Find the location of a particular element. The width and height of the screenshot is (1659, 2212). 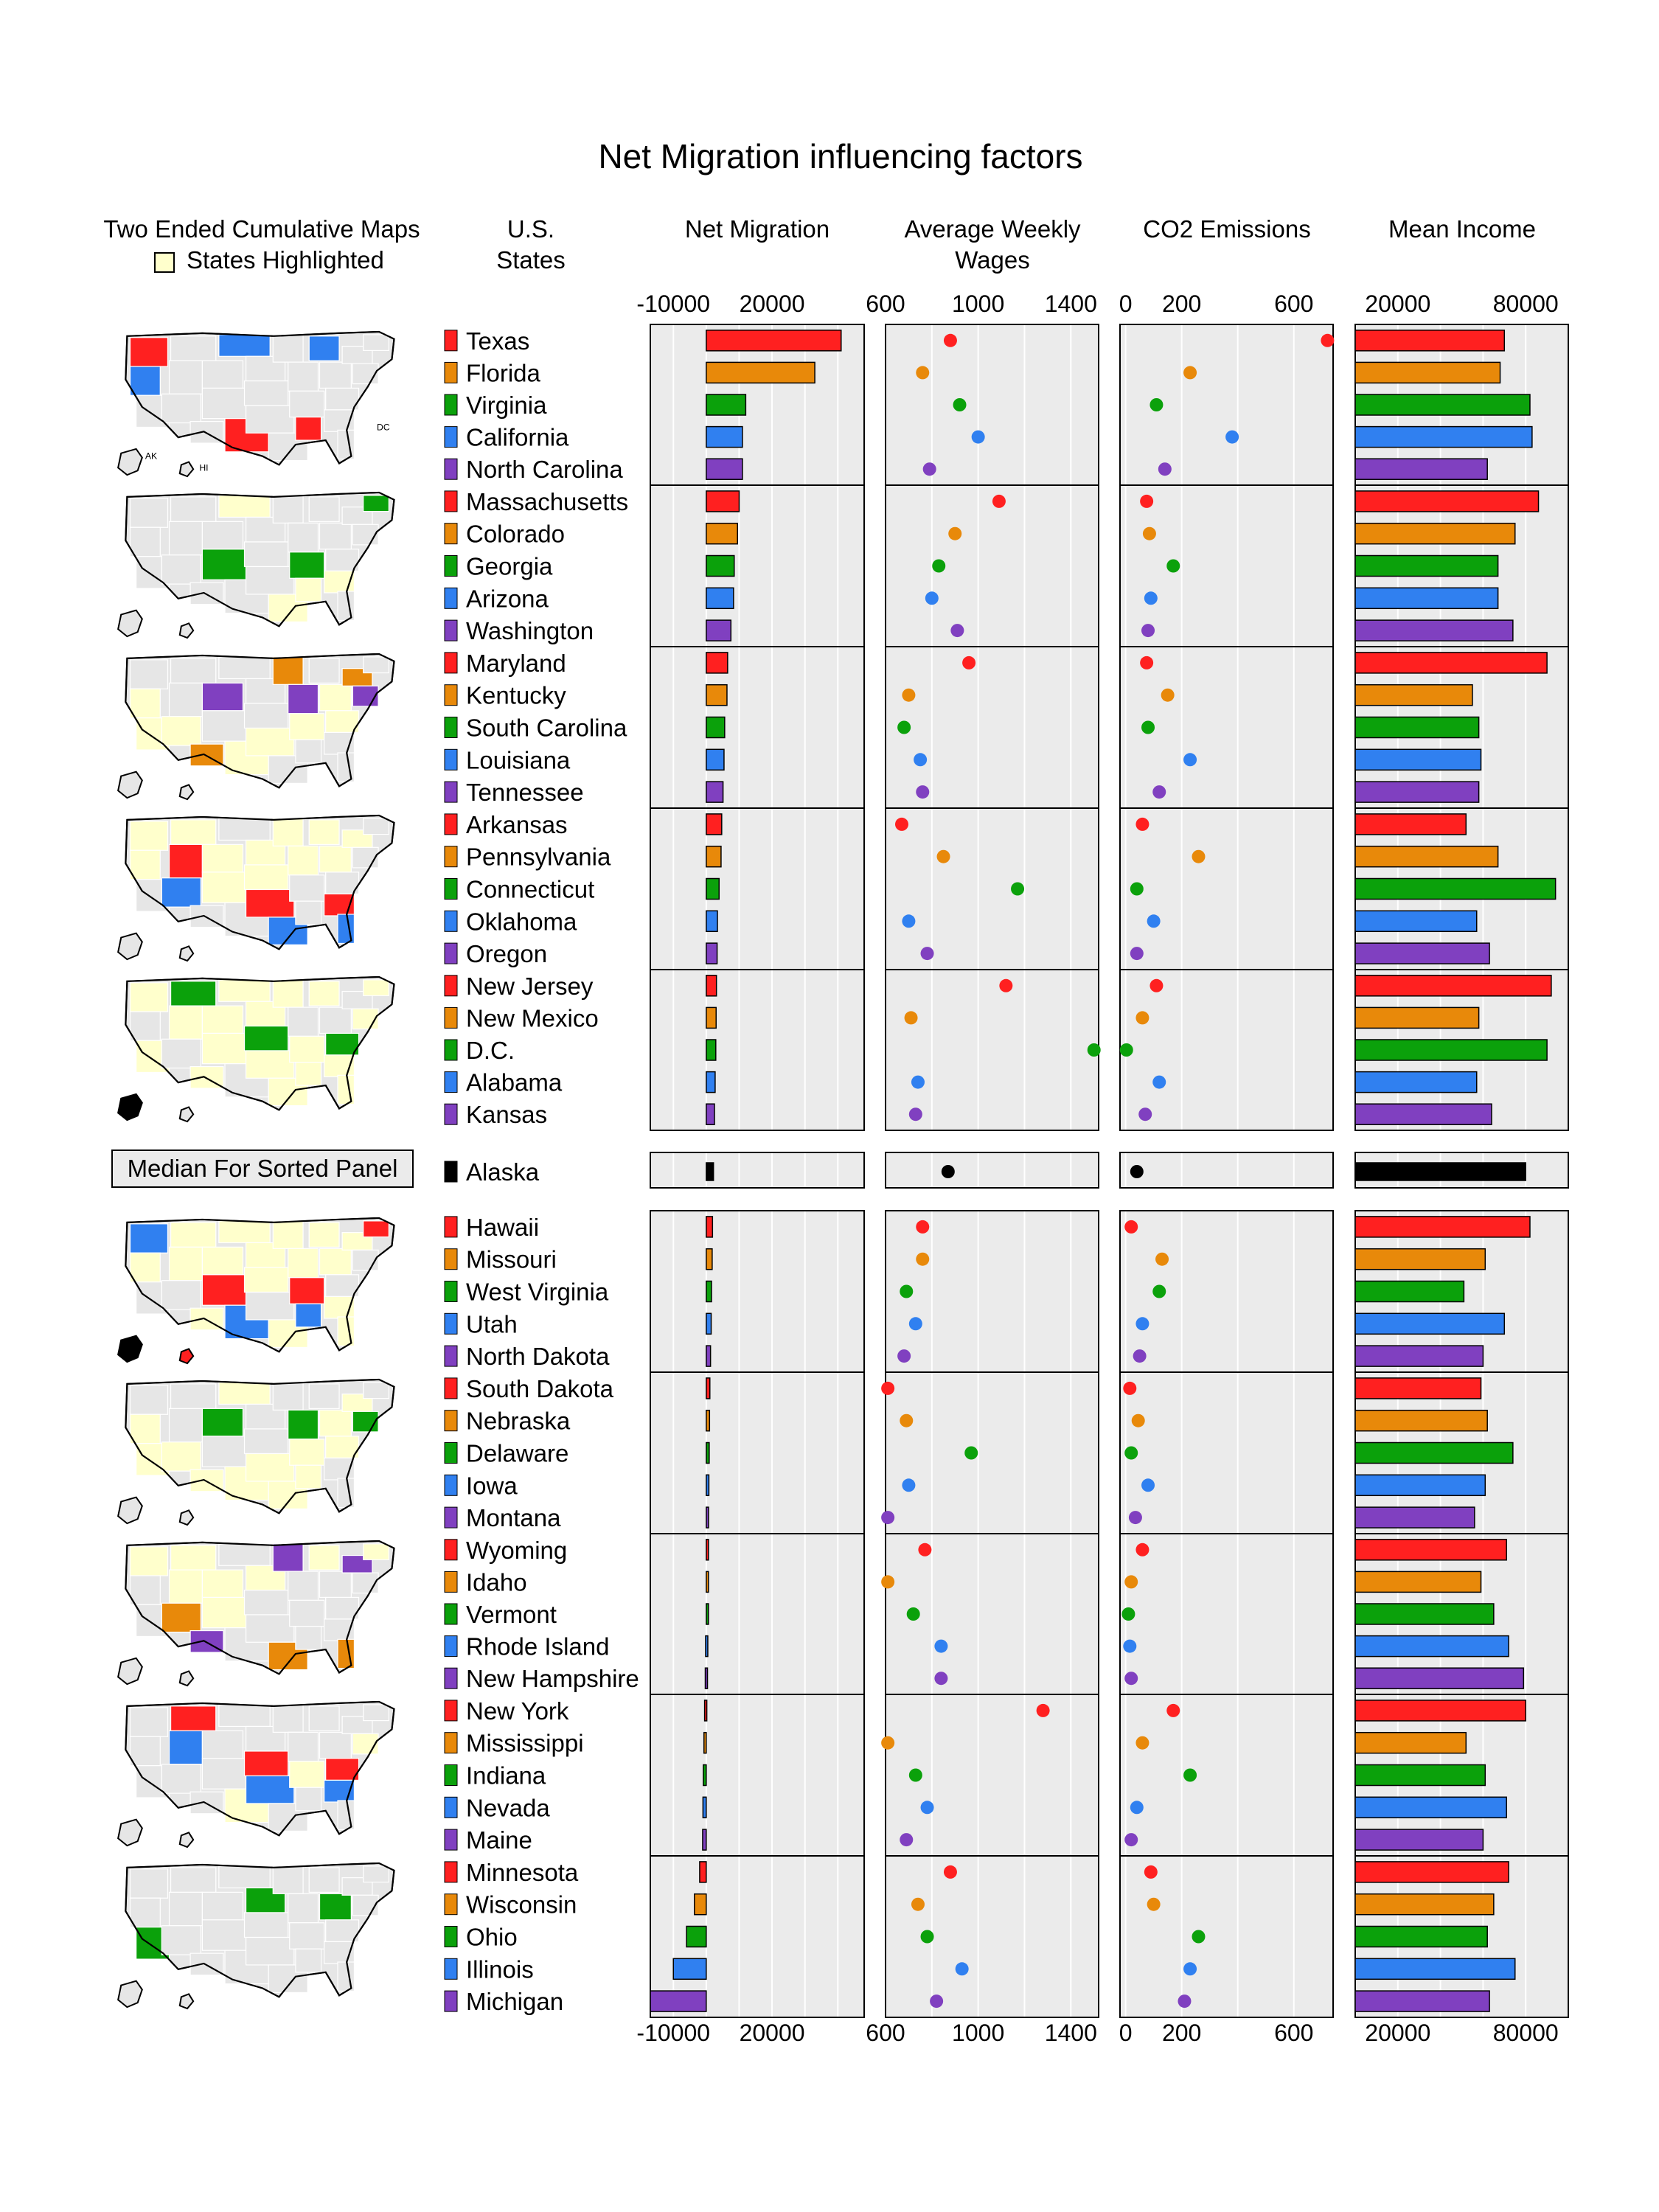

state-label: New Mexico is located at coordinates (532, 1018).